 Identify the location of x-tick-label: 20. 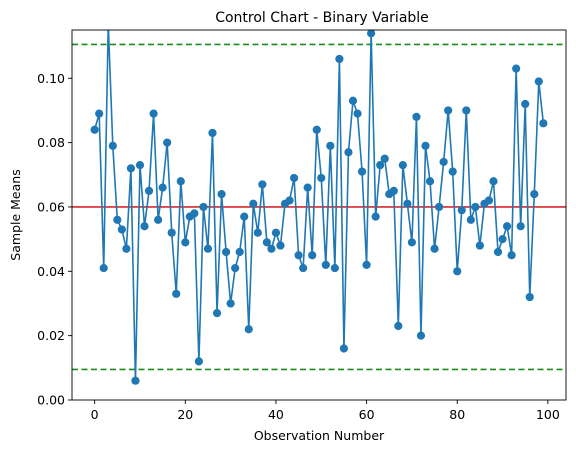
(185, 414).